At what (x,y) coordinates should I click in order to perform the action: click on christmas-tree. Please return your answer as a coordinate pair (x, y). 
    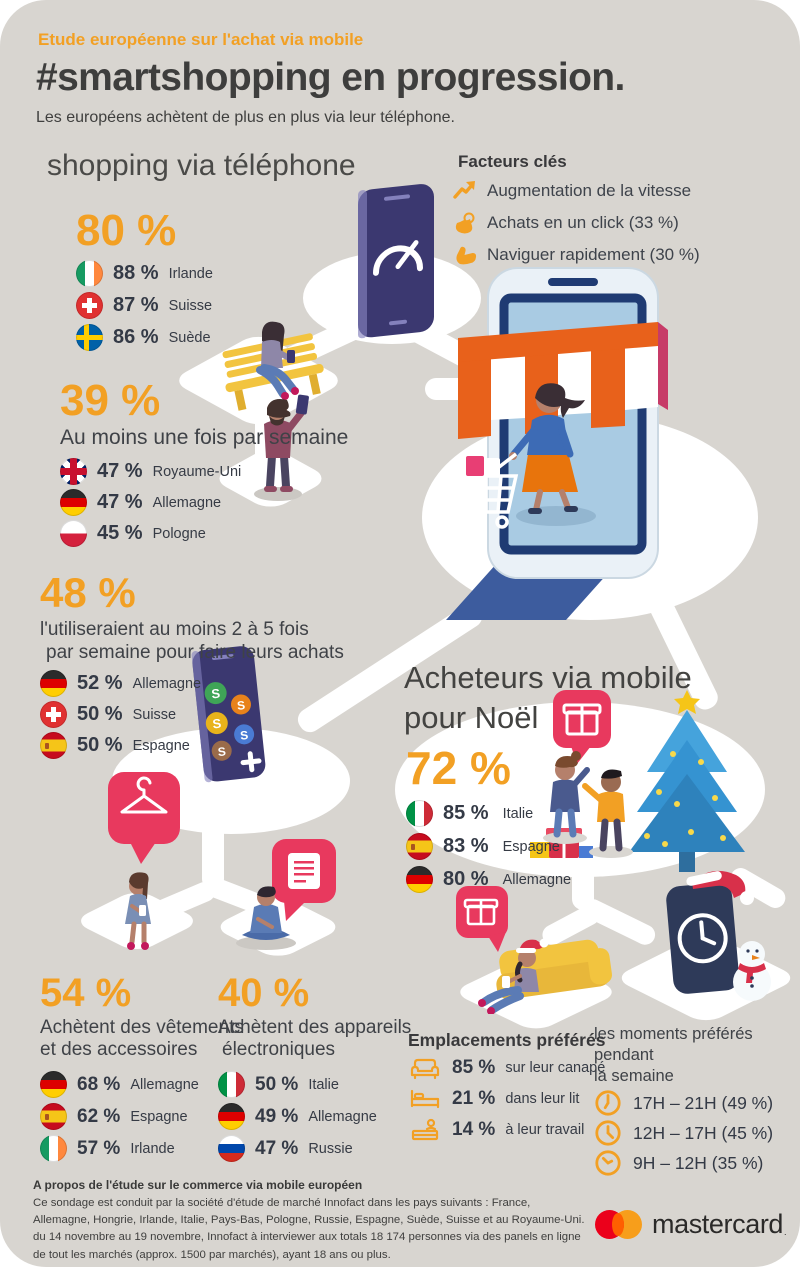
    Looking at the image, I should click on (687, 781).